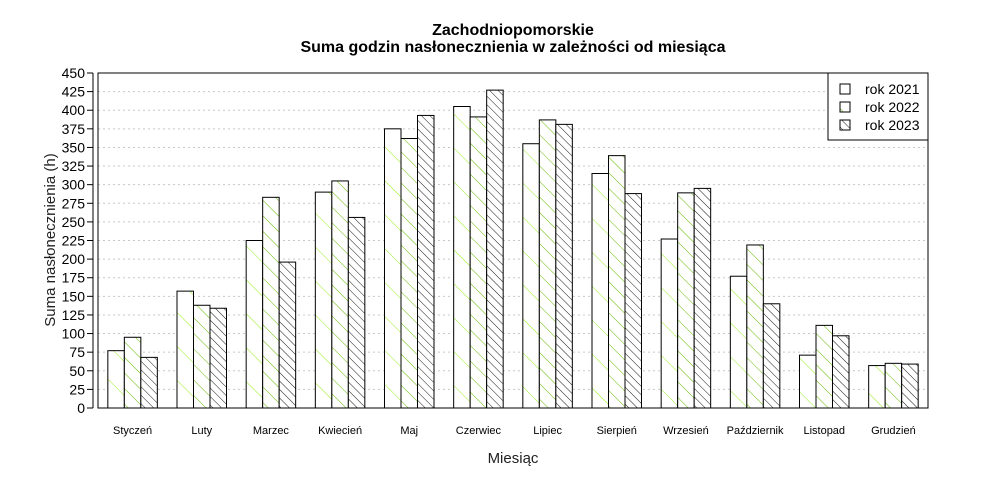 This screenshot has height=480, width=1000. What do you see at coordinates (74, 296) in the screenshot?
I see `y-tick-label: 150` at bounding box center [74, 296].